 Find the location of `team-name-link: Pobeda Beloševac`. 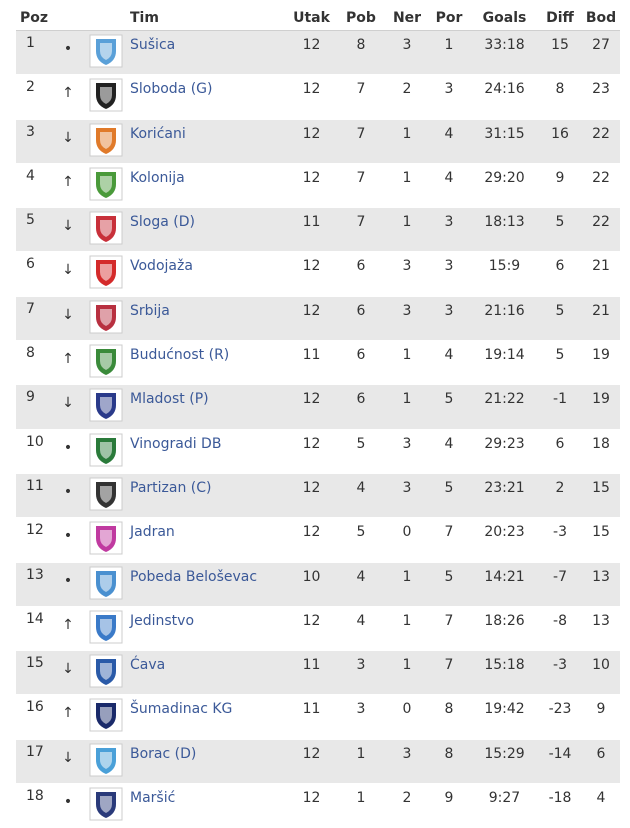

team-name-link: Pobeda Beloševac is located at coordinates (194, 576).